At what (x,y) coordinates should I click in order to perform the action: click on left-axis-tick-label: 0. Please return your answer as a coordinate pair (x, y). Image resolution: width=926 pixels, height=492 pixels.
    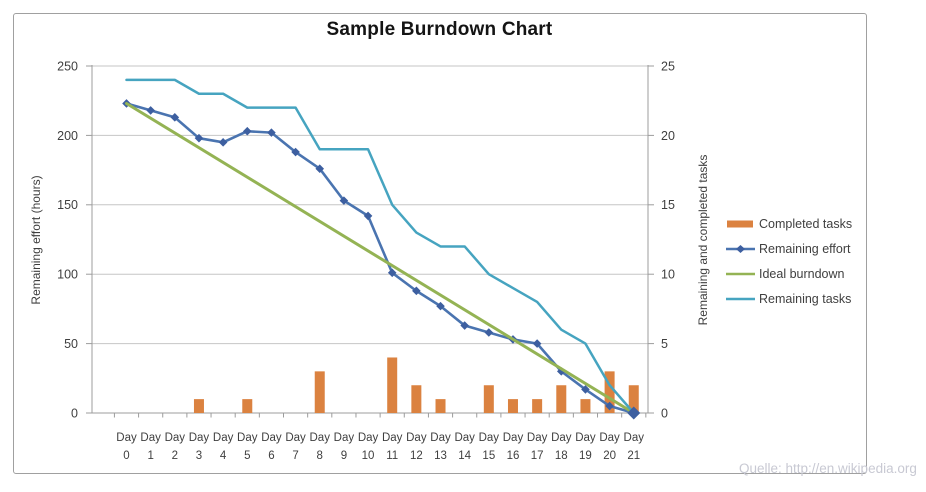
    Looking at the image, I should click on (74, 413).